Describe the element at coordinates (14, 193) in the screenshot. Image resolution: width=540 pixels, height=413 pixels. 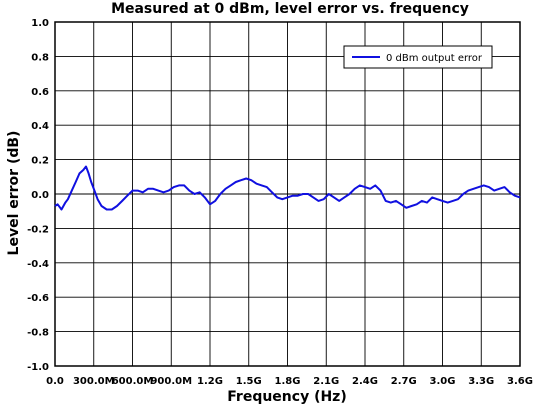
I see `y-axis-label: Level error (dB)` at that location.